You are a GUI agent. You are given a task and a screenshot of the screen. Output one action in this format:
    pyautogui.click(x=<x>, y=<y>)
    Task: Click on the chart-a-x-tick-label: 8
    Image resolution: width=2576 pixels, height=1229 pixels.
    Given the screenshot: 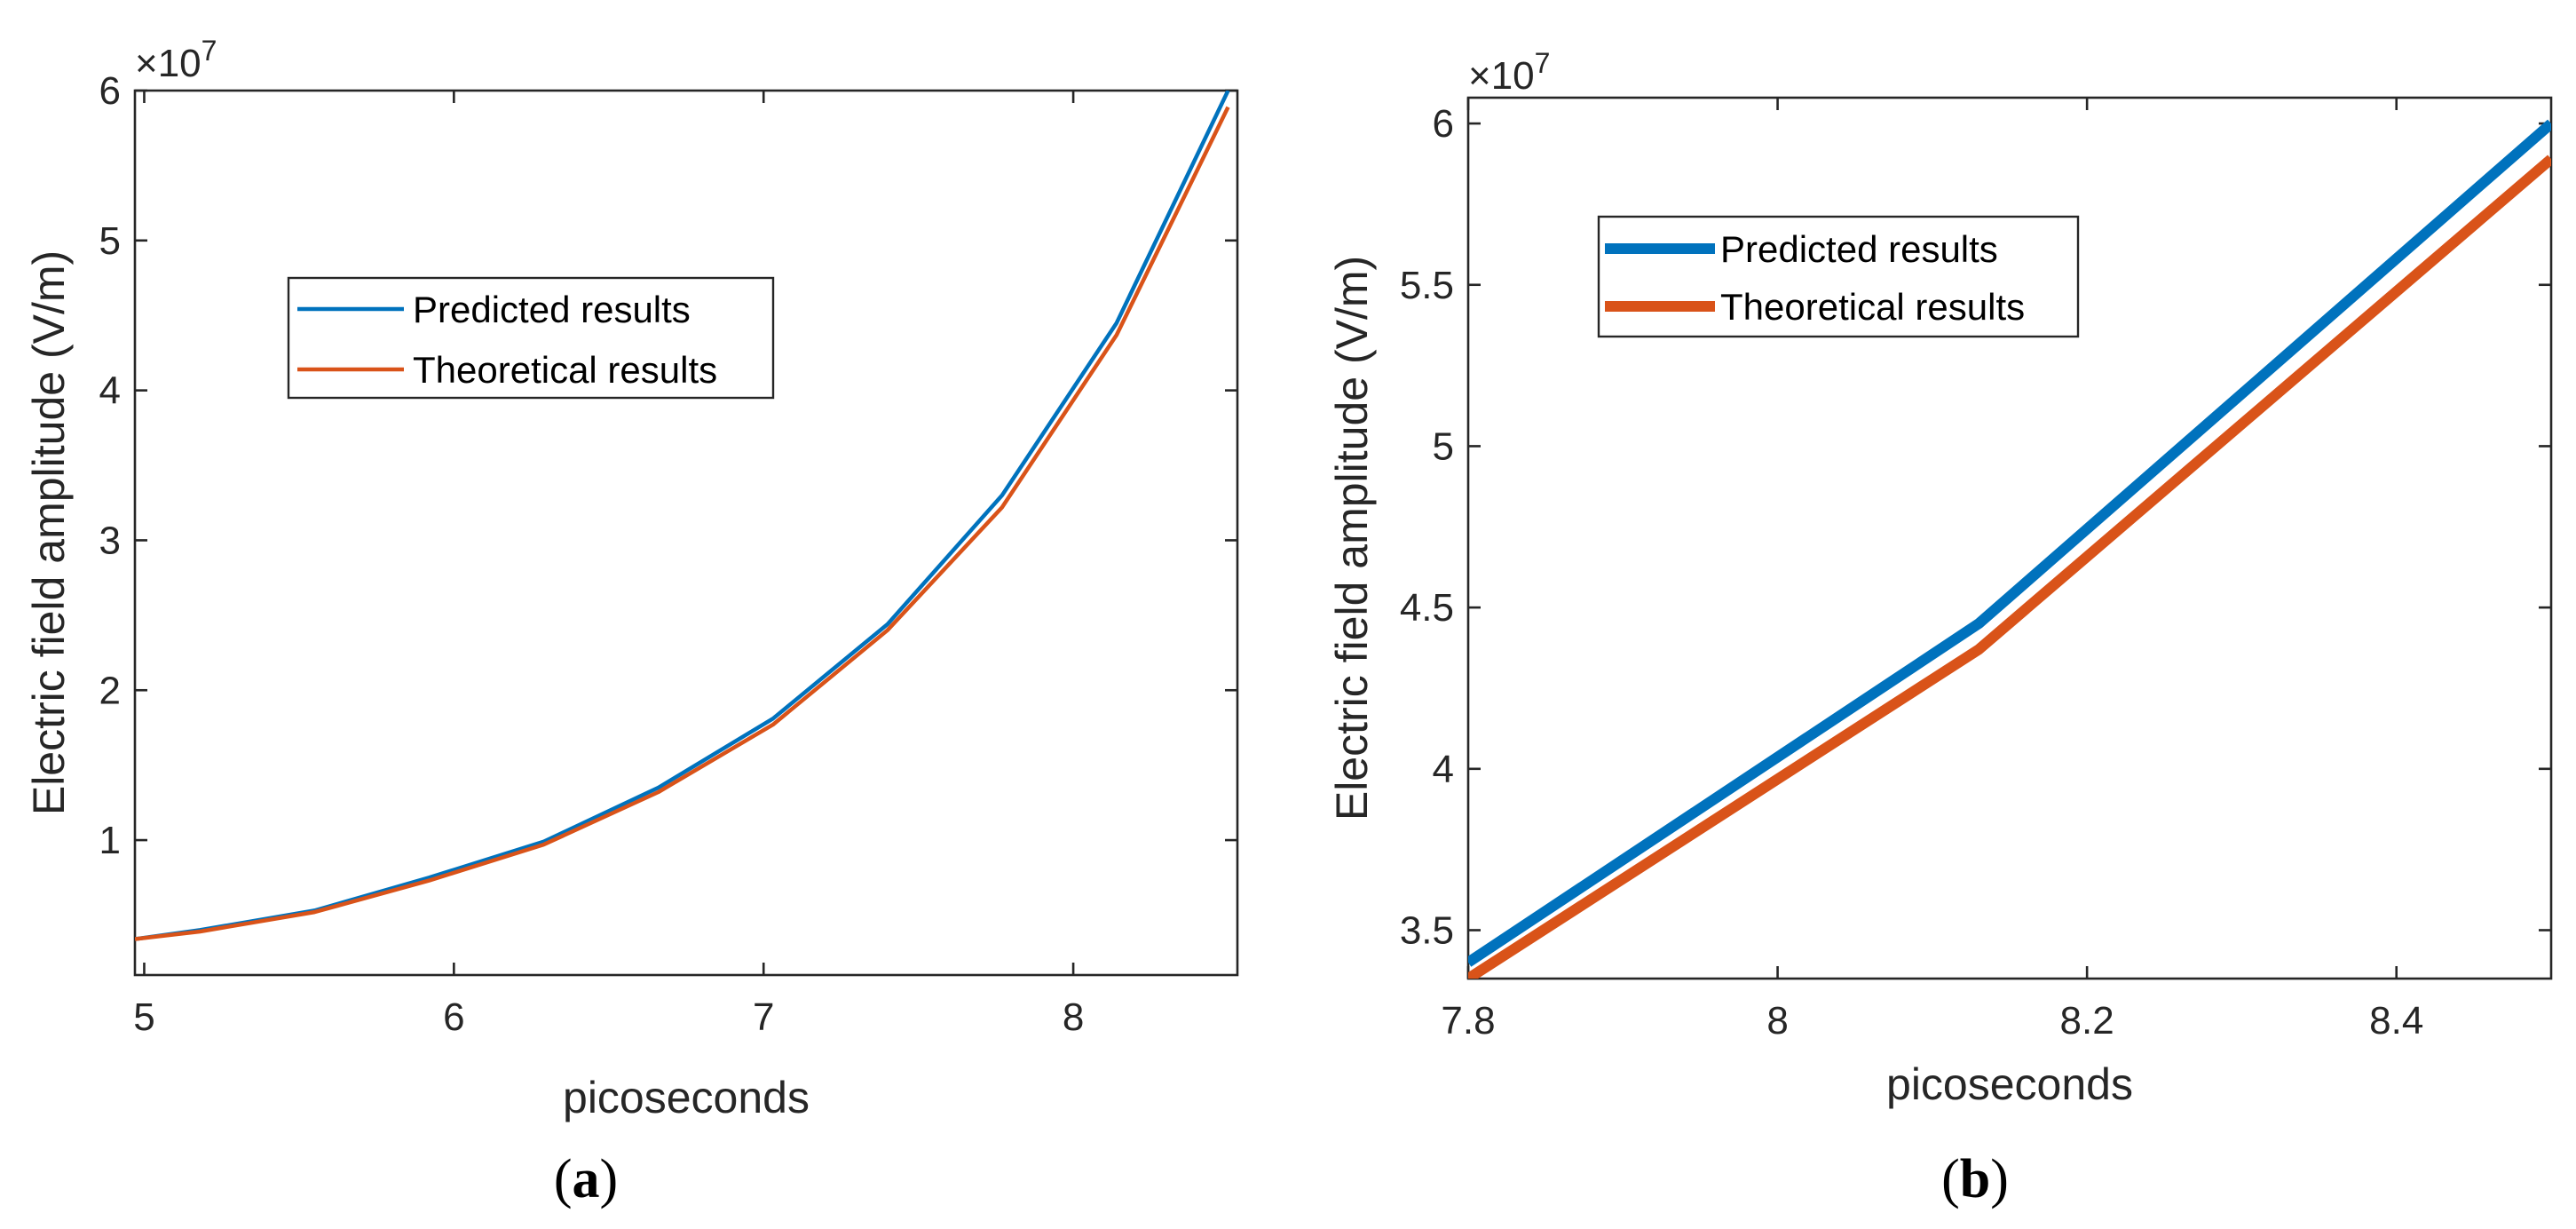 What is the action you would take?
    pyautogui.click(x=1073, y=1017)
    